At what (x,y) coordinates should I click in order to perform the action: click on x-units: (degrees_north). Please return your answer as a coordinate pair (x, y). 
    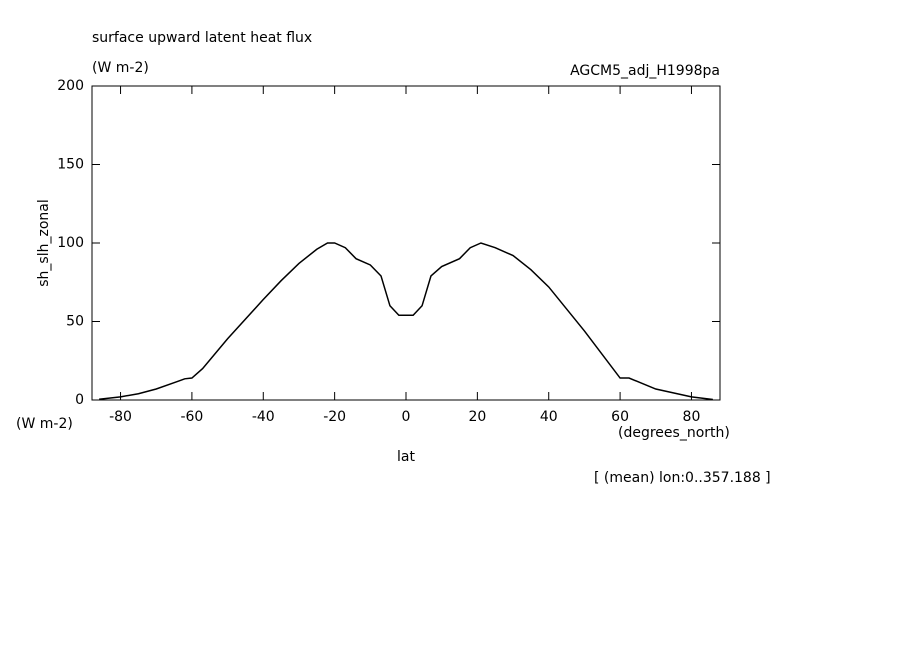
    Looking at the image, I should click on (674, 433).